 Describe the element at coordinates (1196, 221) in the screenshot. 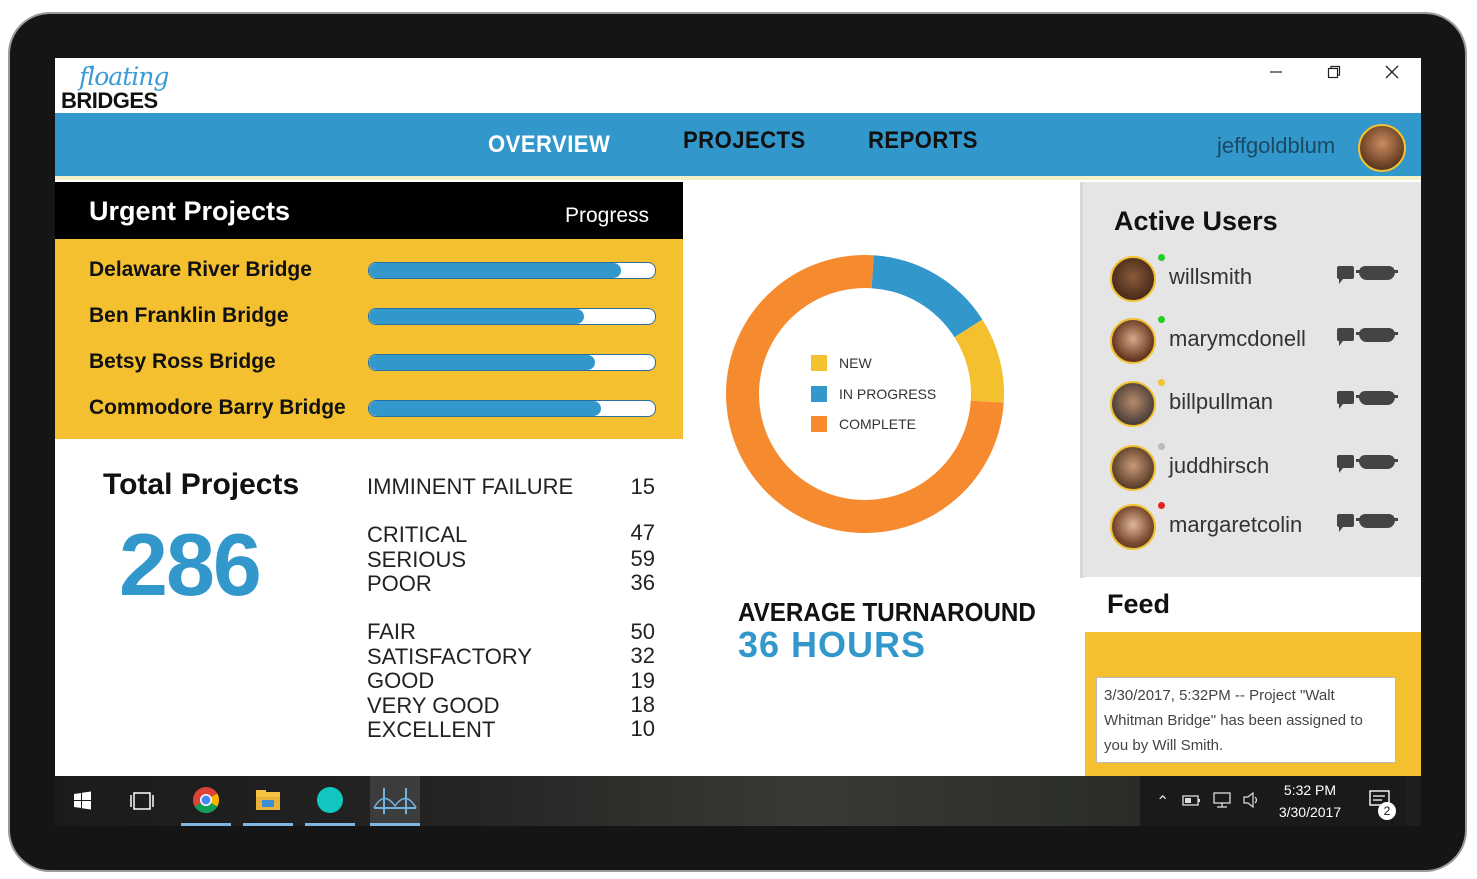

I see `active-users-title: Active Users` at that location.